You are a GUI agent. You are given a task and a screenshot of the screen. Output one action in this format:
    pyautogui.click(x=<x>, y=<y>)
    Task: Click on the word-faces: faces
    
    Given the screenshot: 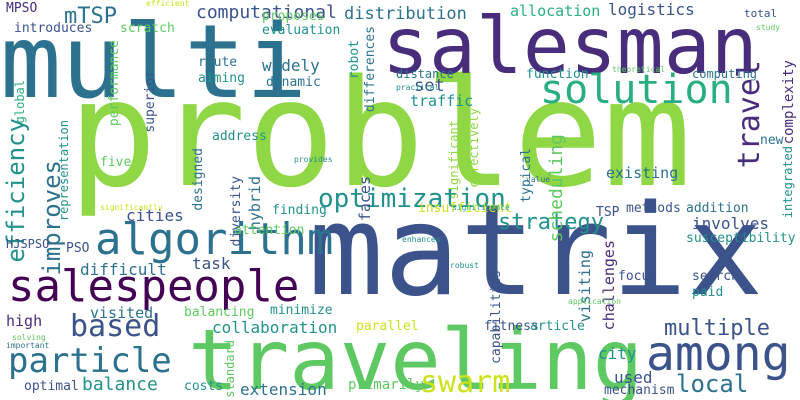 What is the action you would take?
    pyautogui.click(x=365, y=199)
    